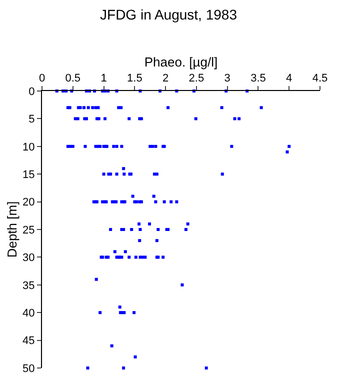 Image resolution: width=337 pixels, height=384 pixels. What do you see at coordinates (28, 230) in the screenshot?
I see `y-tick-label: 25` at bounding box center [28, 230].